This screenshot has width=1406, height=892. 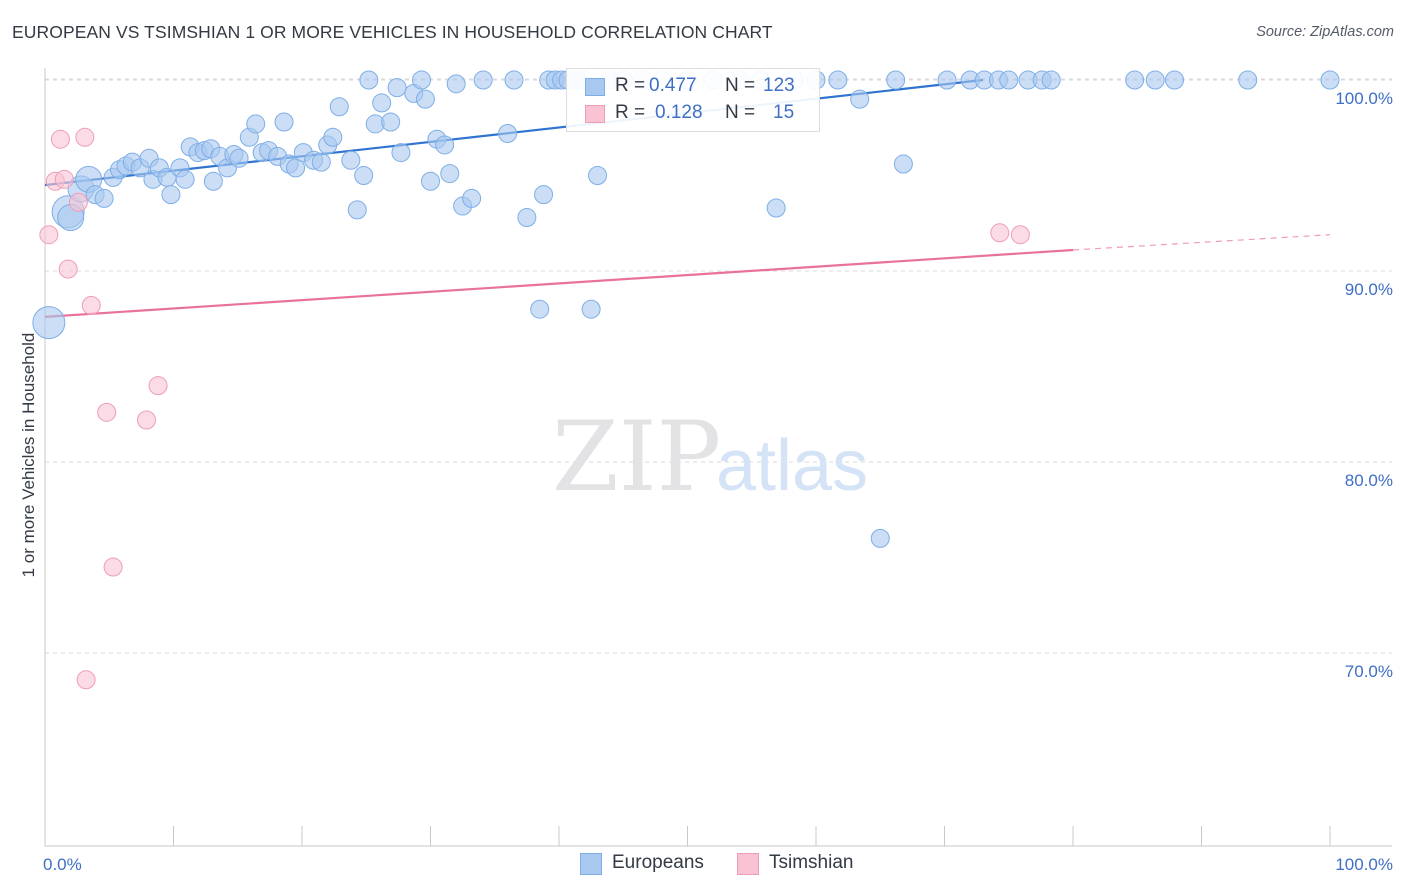 What do you see at coordinates (784, 112) in the screenshot?
I see `n-value: 15` at bounding box center [784, 112].